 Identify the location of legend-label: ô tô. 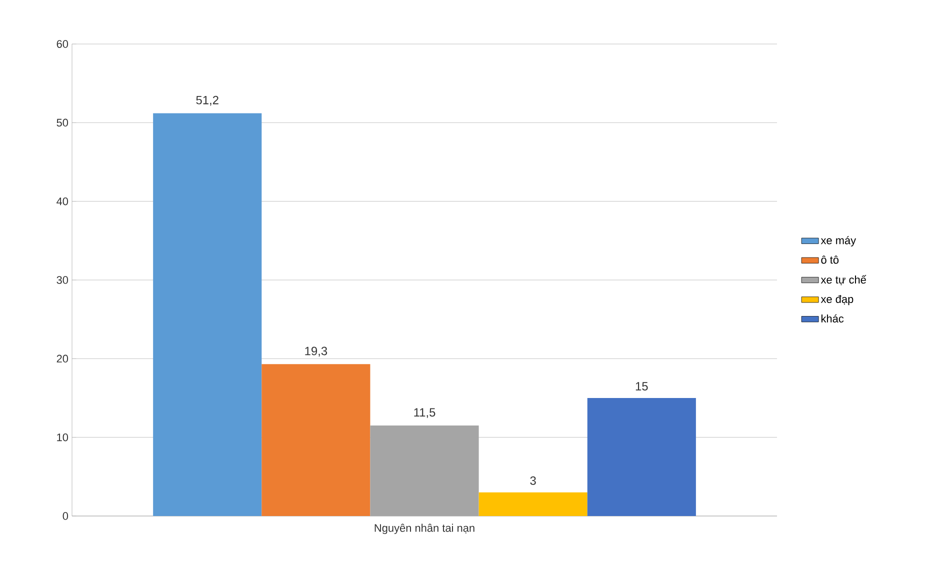
(830, 260).